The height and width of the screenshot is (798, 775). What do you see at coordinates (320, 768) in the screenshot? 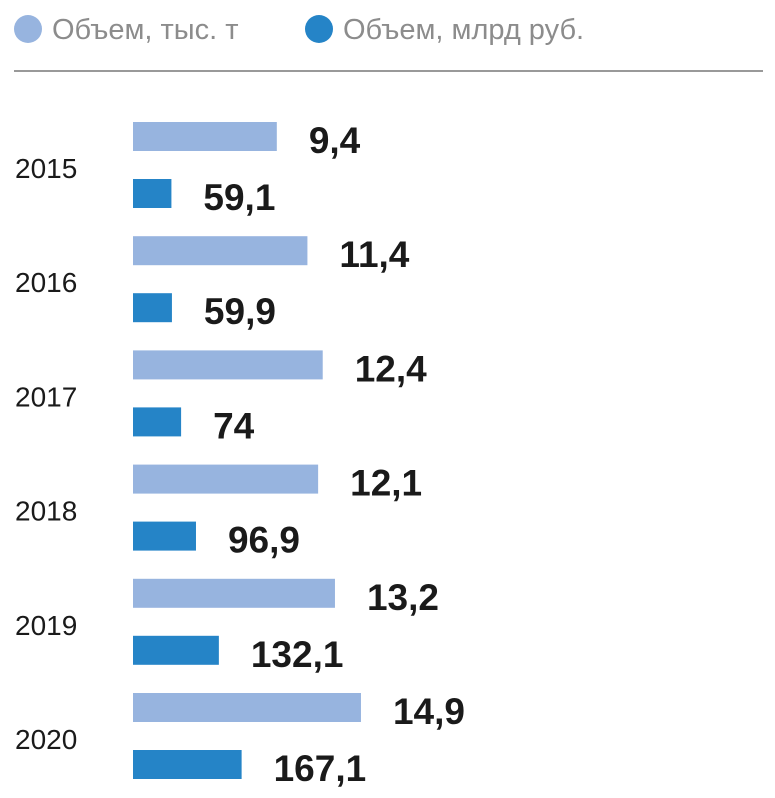
I see `data-label: 167,1` at bounding box center [320, 768].